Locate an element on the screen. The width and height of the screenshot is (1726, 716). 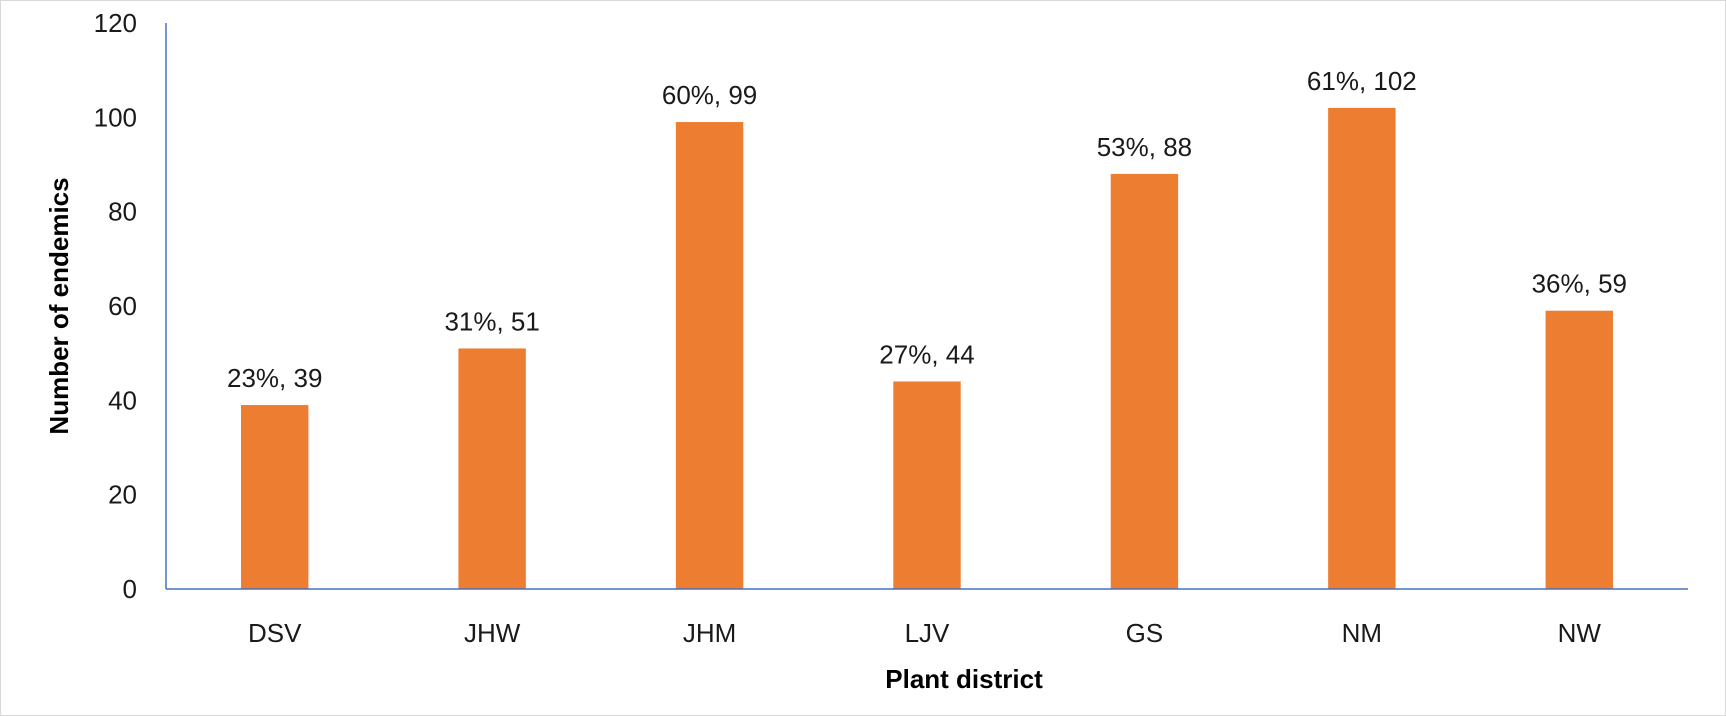
bar-nw is located at coordinates (1579, 449).